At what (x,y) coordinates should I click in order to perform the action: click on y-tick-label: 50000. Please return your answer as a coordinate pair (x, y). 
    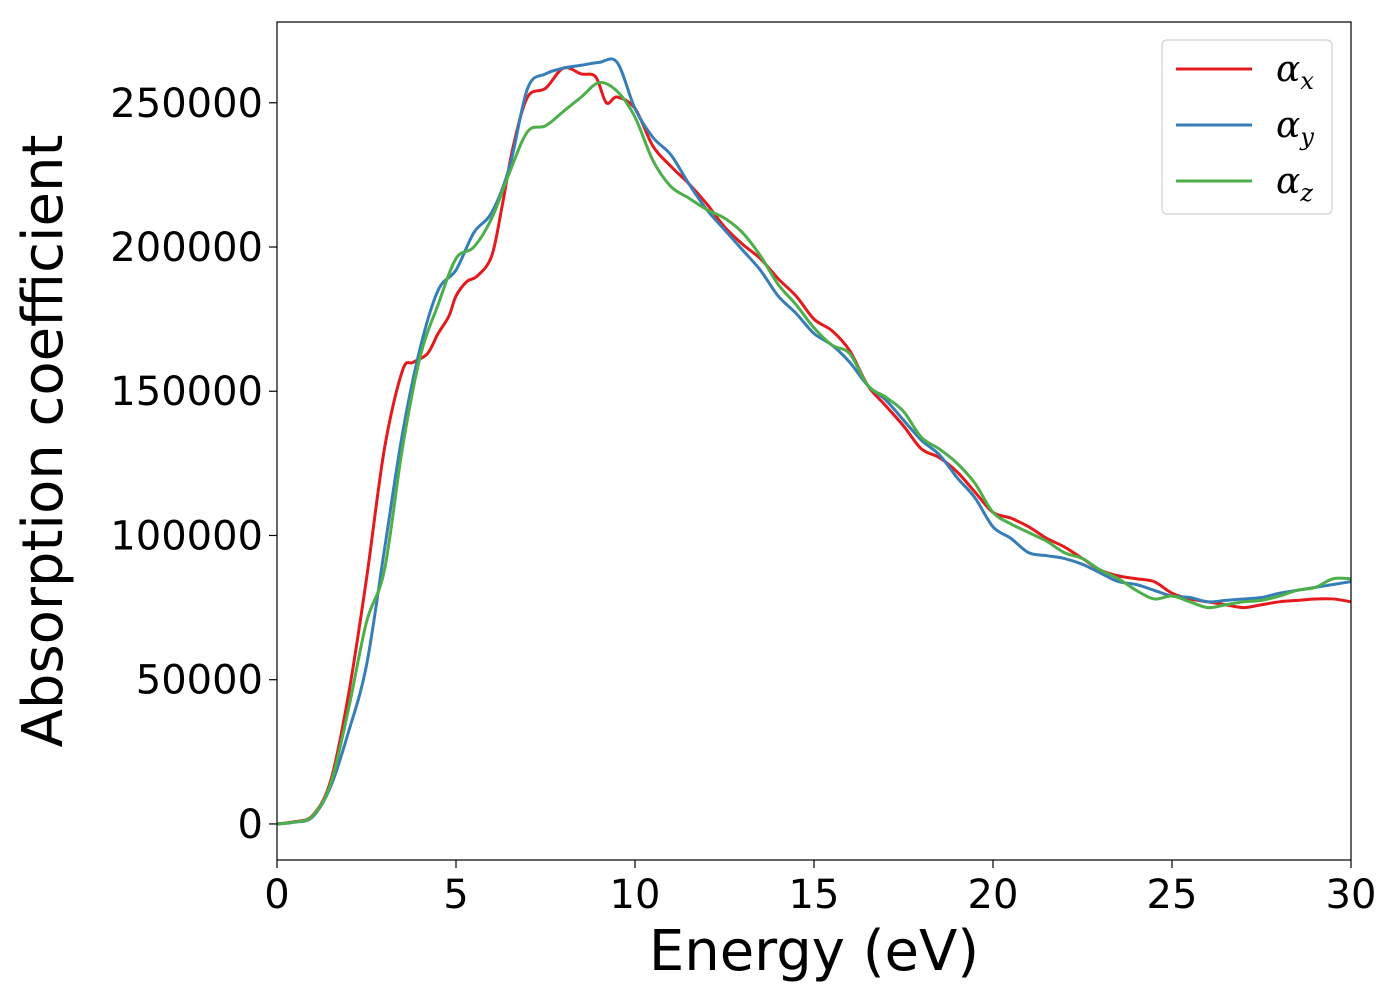
    Looking at the image, I should click on (199, 681).